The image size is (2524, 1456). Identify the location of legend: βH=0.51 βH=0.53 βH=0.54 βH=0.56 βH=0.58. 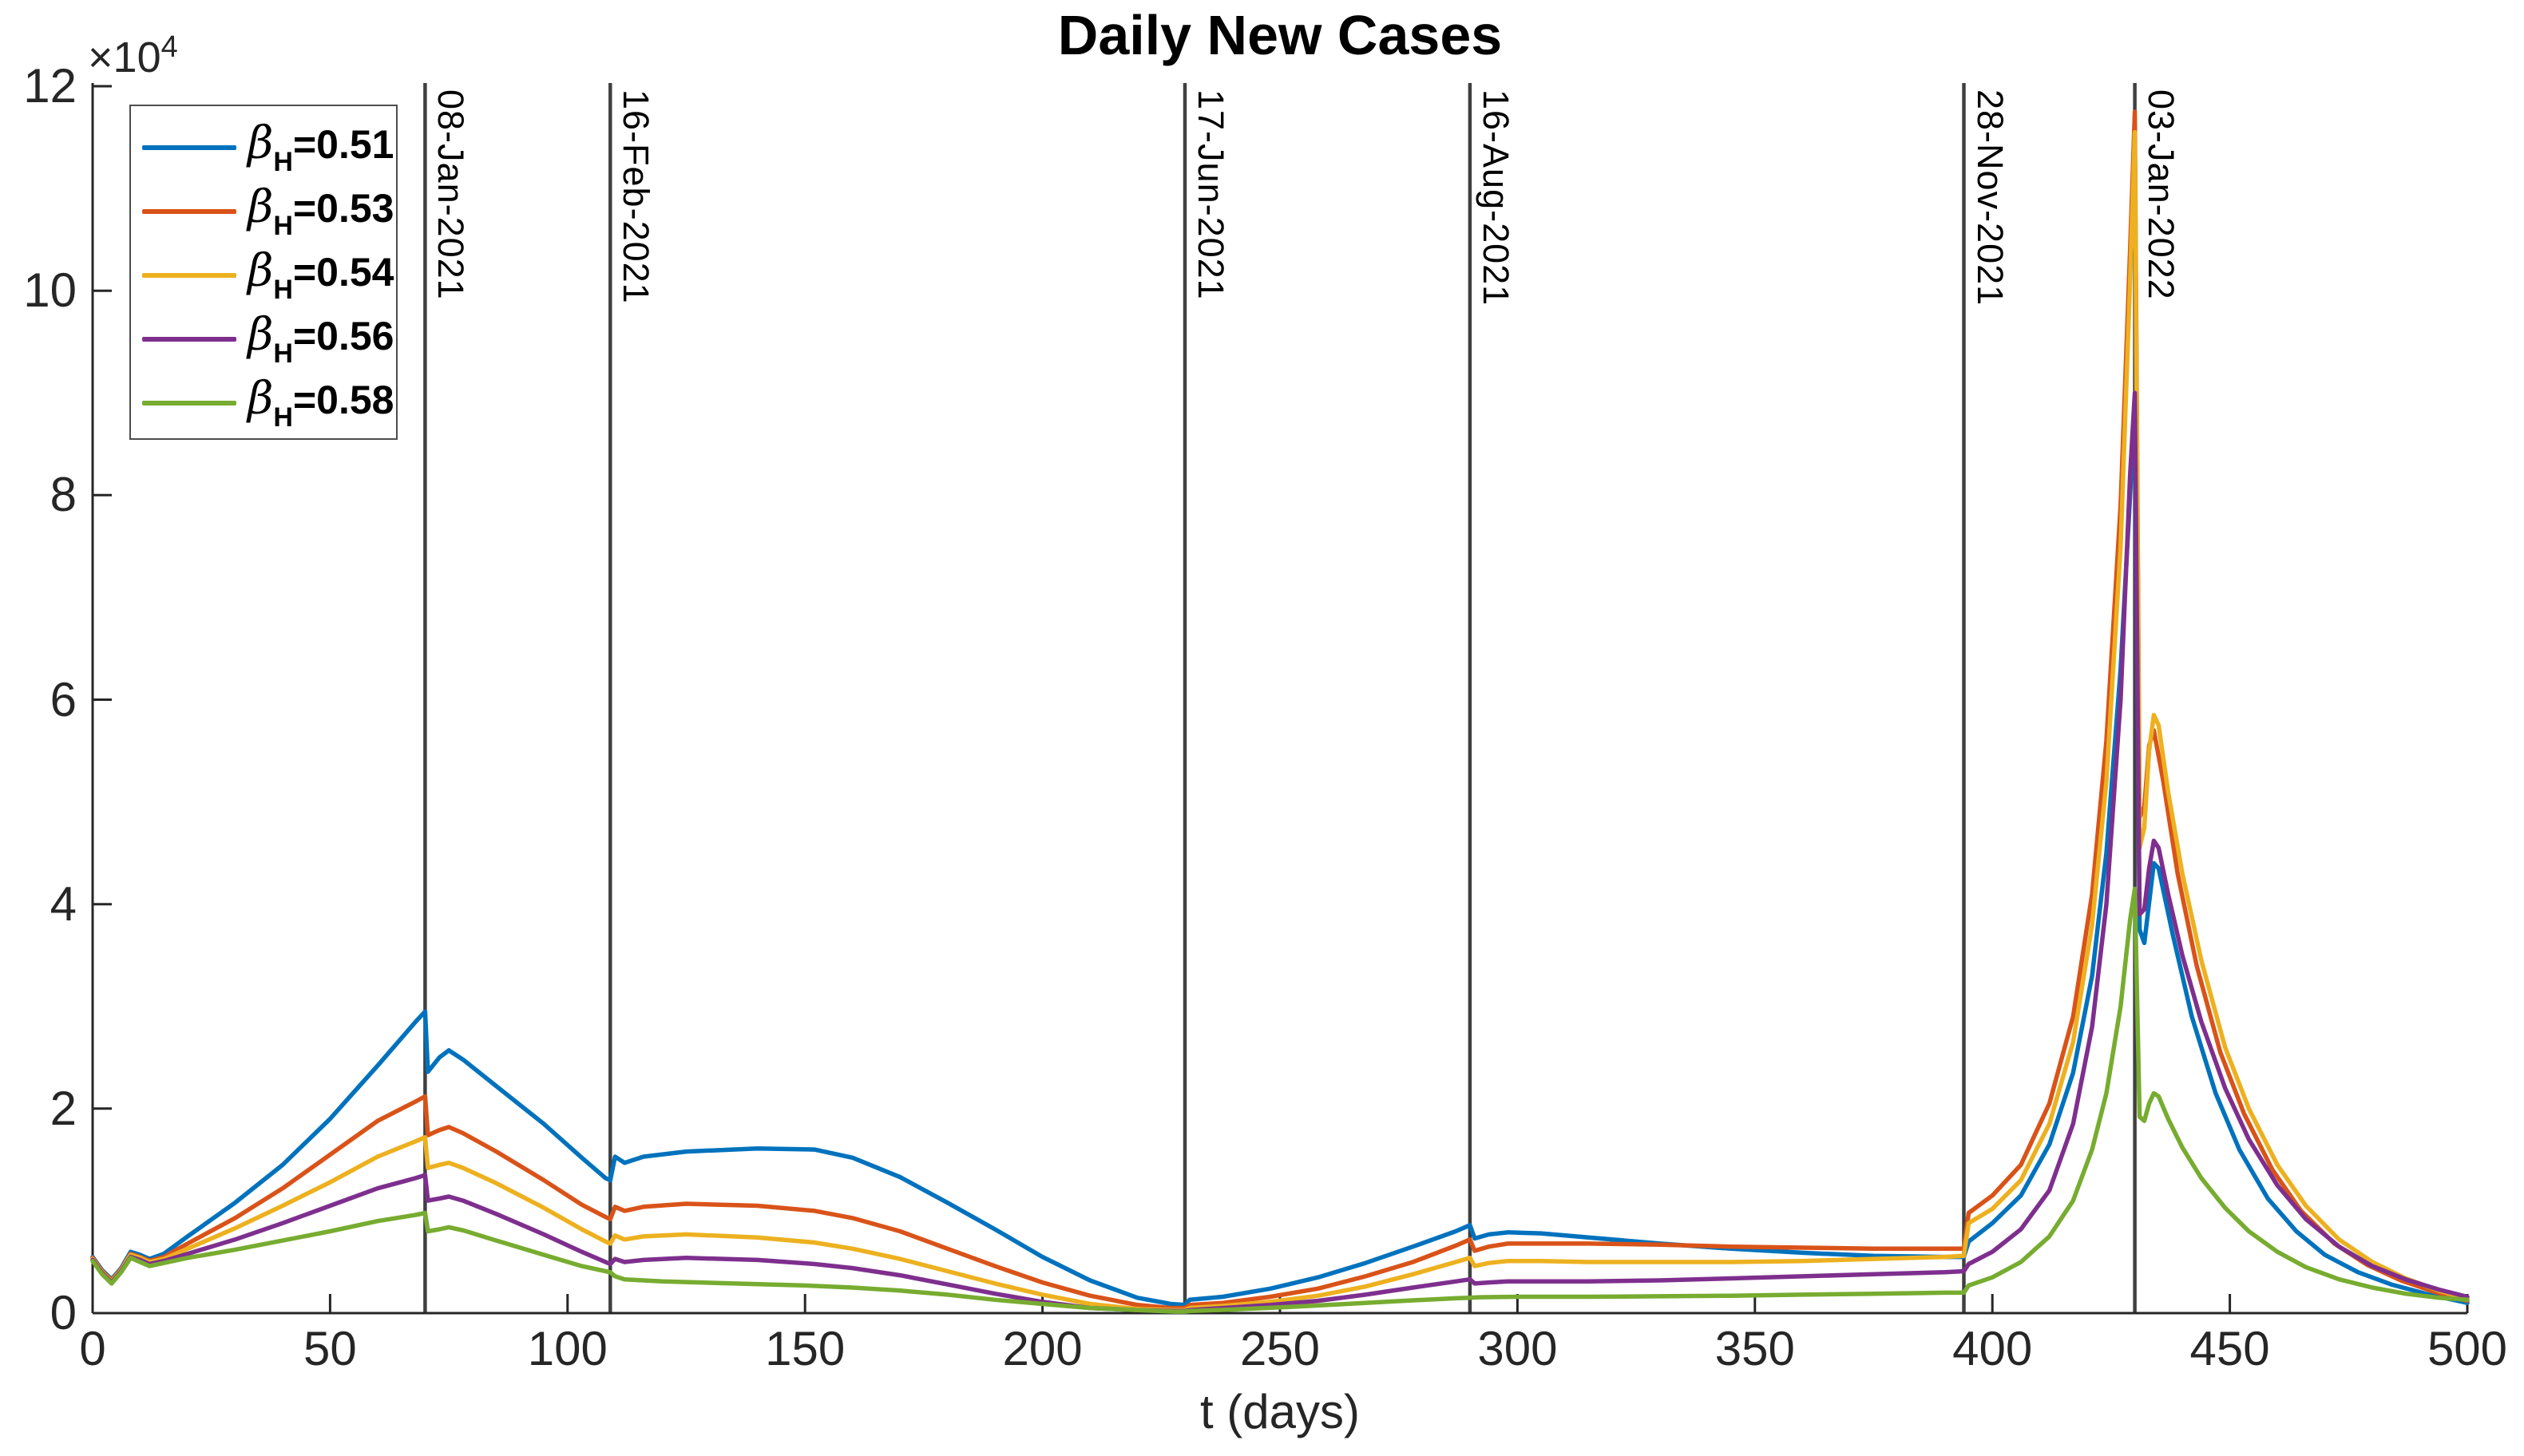
(263, 273).